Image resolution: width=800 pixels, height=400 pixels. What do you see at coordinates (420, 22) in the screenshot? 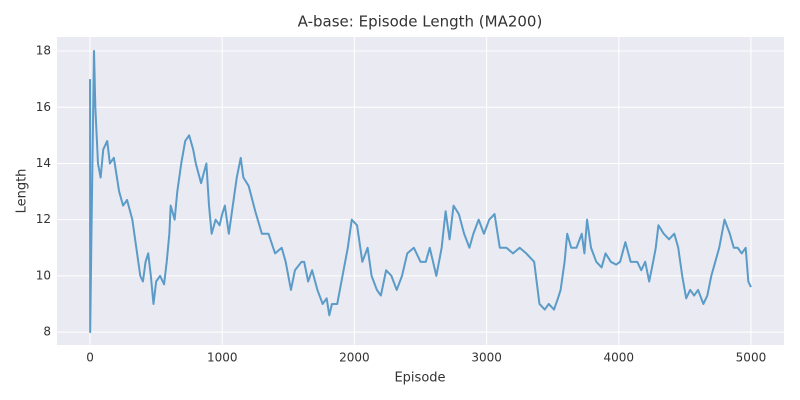
I see `chart-title: A-base: Episode Length (MA200)` at bounding box center [420, 22].